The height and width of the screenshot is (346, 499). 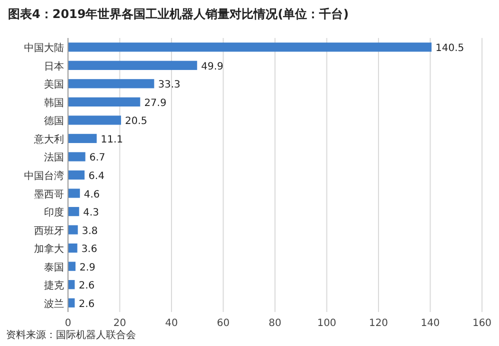 I want to click on data-label: 4.6, so click(x=92, y=194).